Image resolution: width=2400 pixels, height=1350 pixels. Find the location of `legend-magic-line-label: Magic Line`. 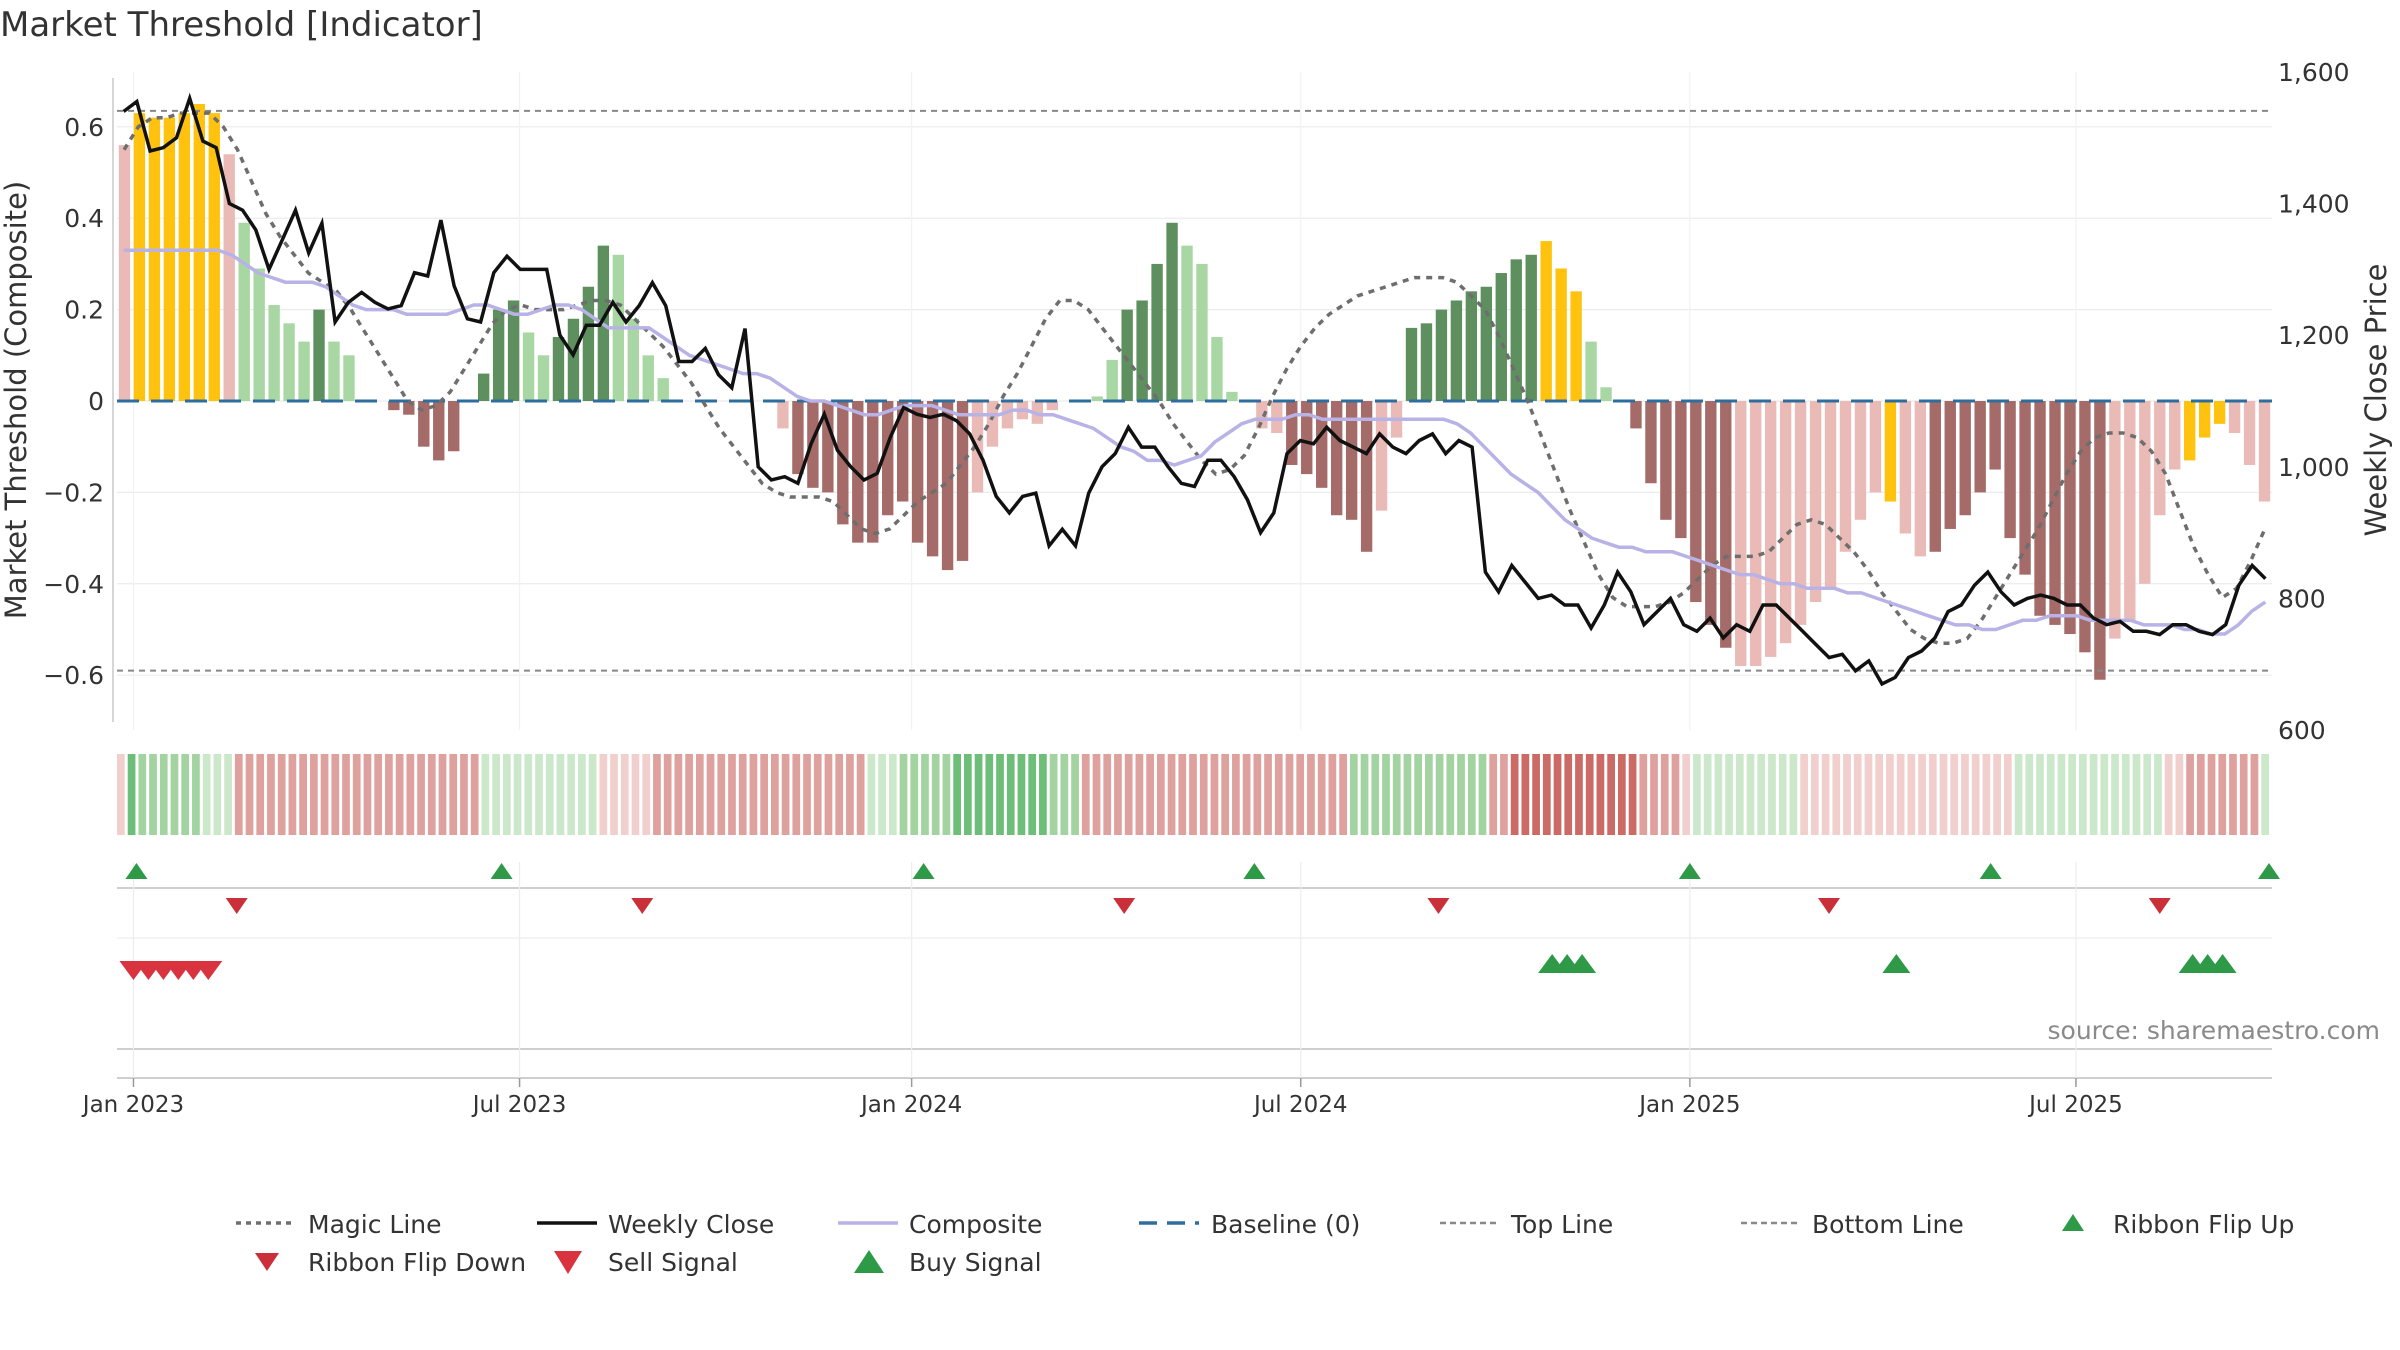

legend-magic-line-label: Magic Line is located at coordinates (375, 1224).